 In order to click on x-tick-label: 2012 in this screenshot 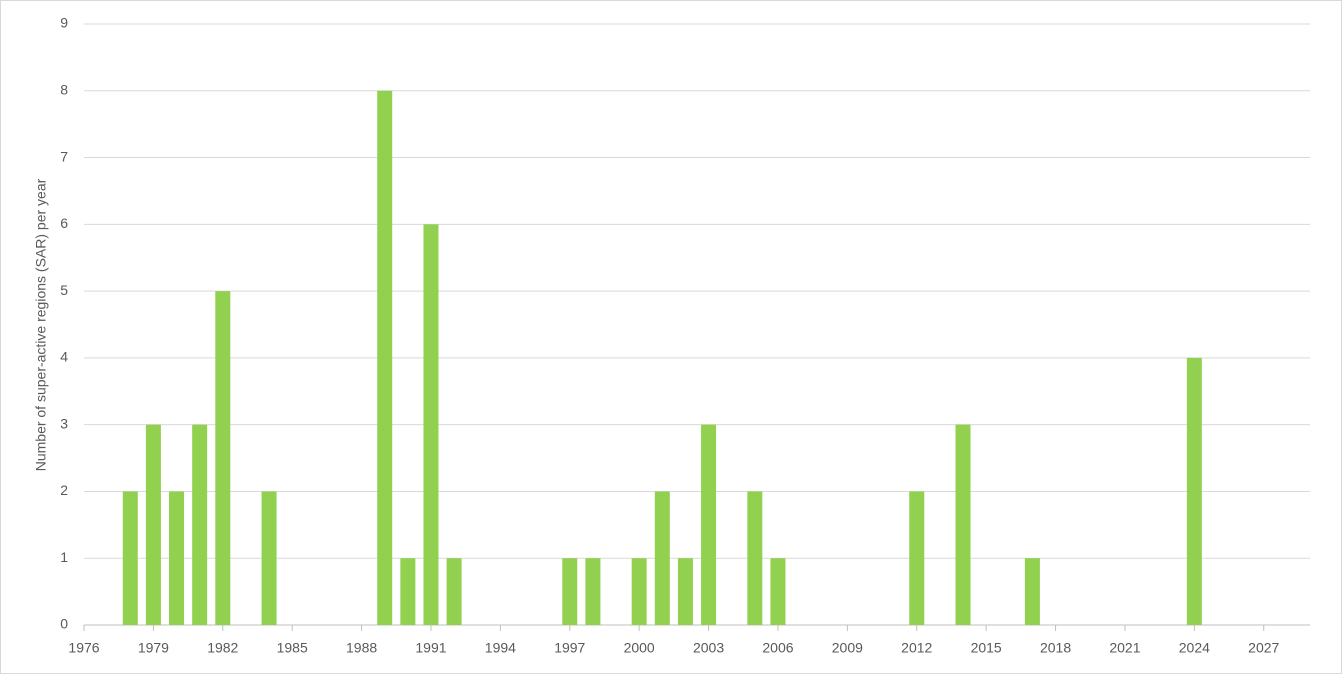, I will do `click(916, 648)`.